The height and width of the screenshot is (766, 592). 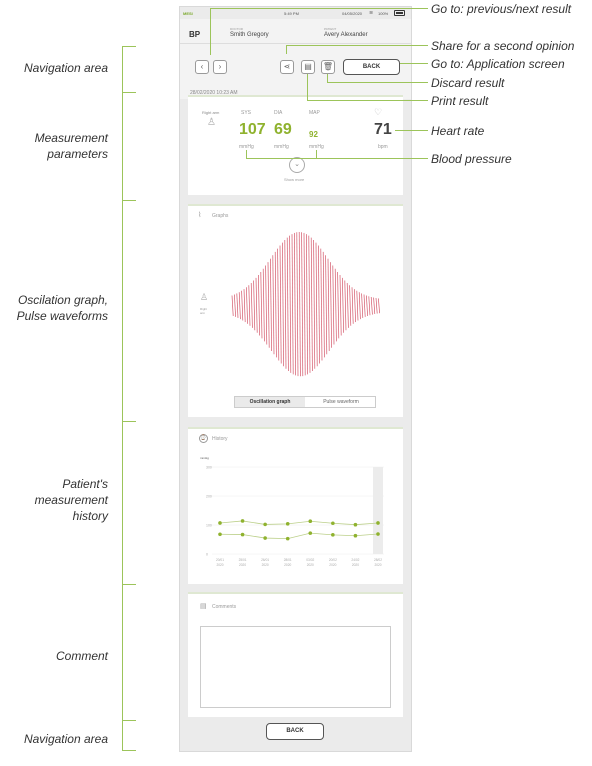 I want to click on status-battery: 100%, so click(x=383, y=13).